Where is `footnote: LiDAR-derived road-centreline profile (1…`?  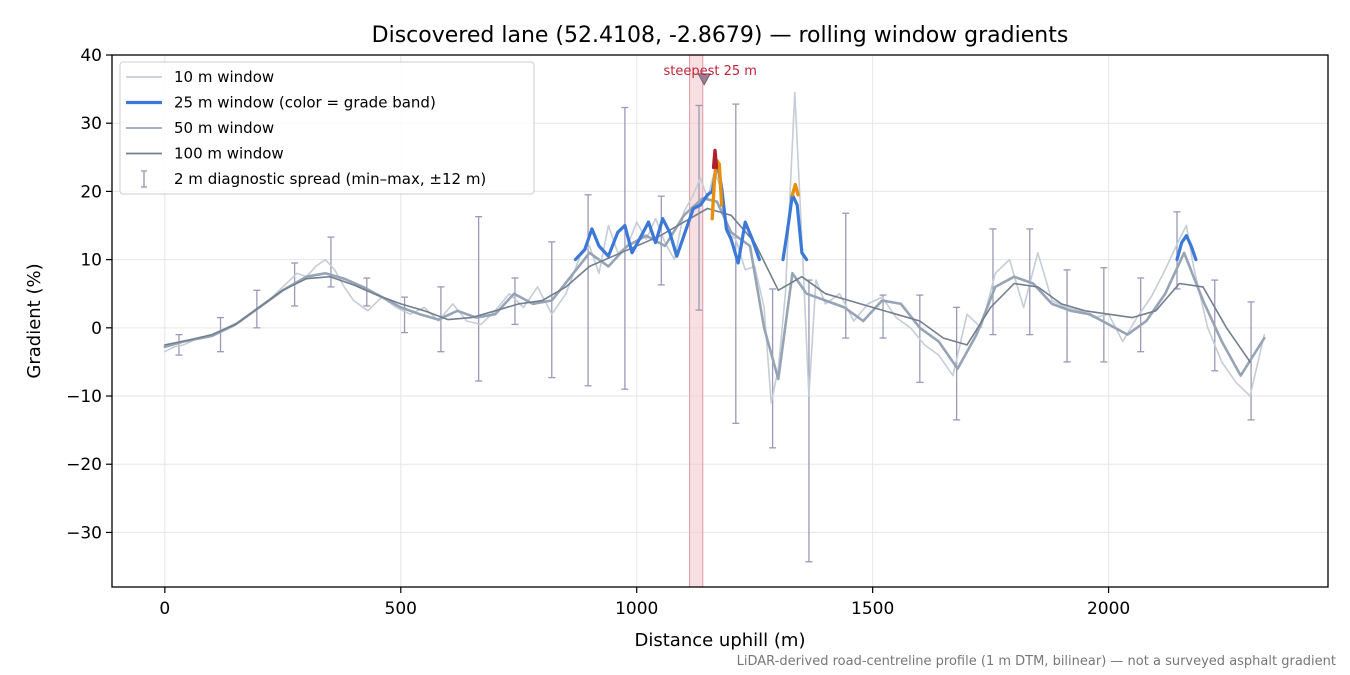 footnote: LiDAR-derived road-centreline profile (1… is located at coordinates (1036, 661).